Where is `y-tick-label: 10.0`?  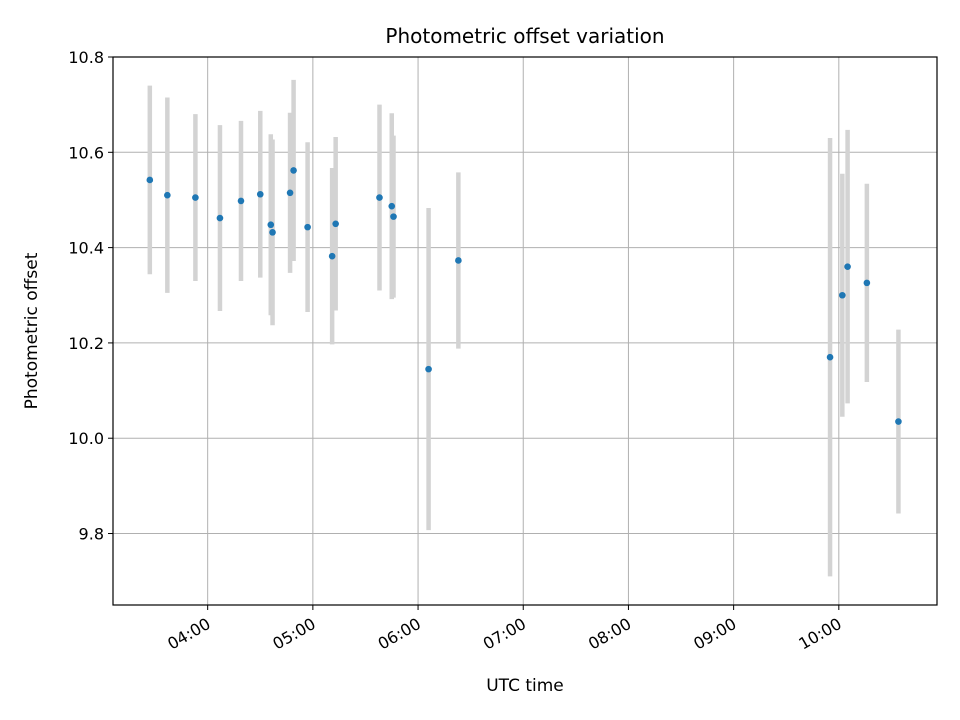
y-tick-label: 10.0 is located at coordinates (86, 438).